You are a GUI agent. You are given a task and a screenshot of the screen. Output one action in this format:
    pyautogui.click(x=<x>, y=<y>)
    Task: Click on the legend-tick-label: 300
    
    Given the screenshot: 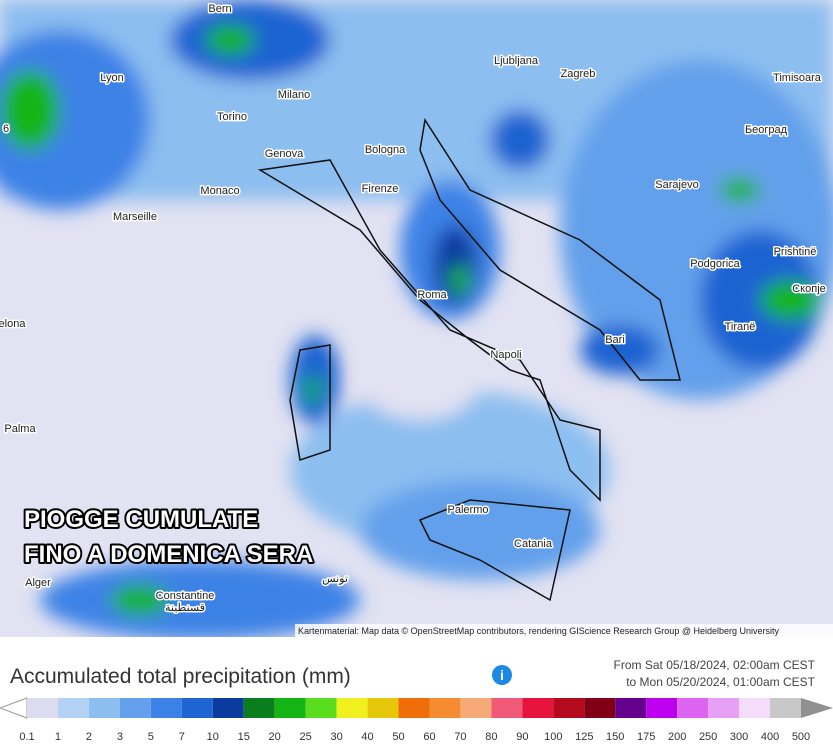 What is the action you would take?
    pyautogui.click(x=739, y=737)
    